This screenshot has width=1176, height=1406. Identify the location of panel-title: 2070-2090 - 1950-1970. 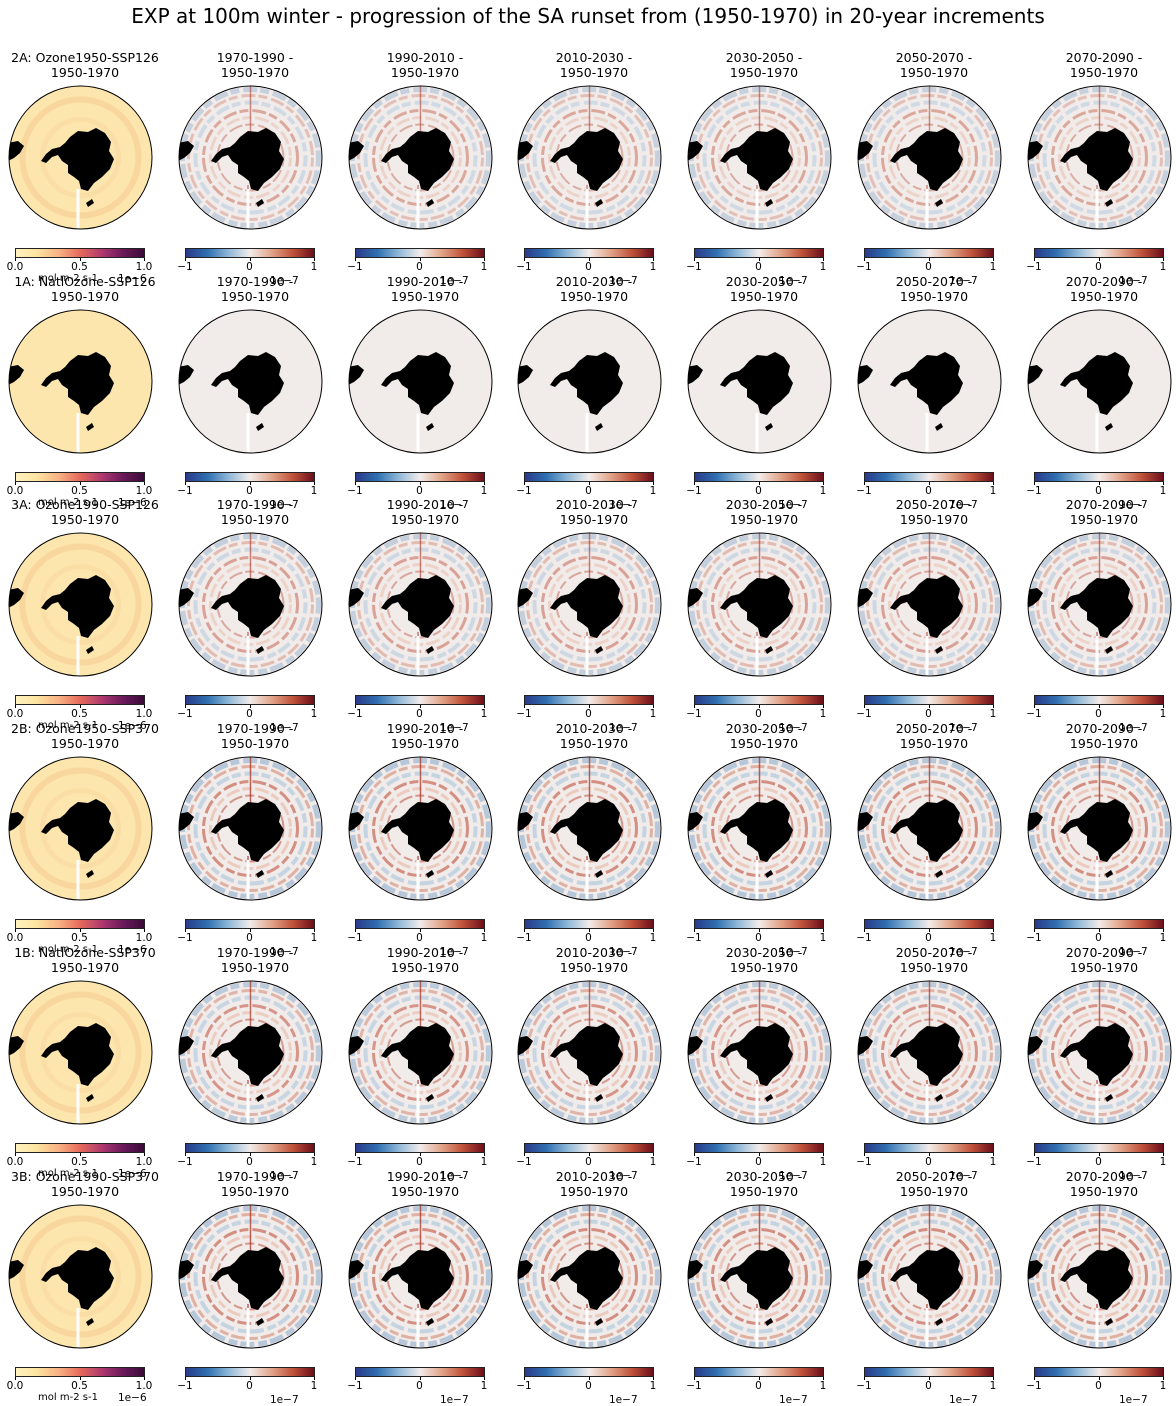
(1104, 289).